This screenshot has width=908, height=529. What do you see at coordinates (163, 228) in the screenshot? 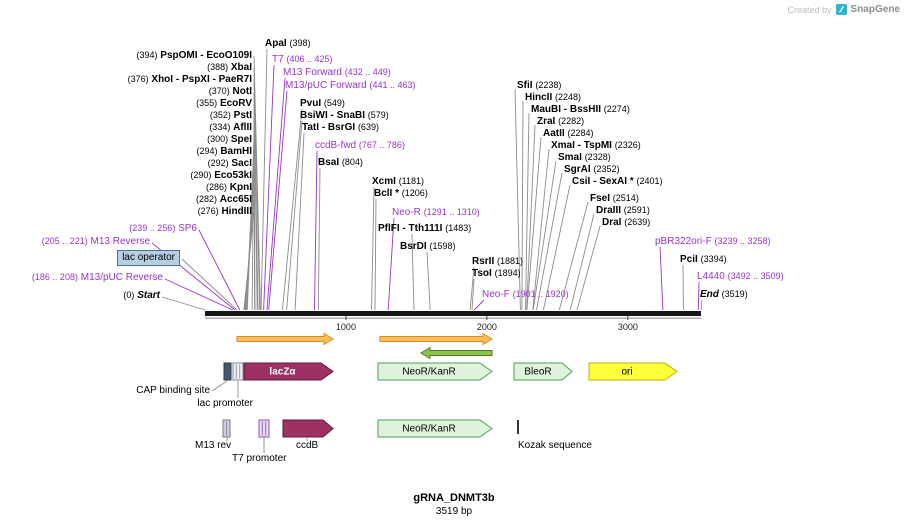
I see `primer-label: (239 .. 256) SP6` at bounding box center [163, 228].